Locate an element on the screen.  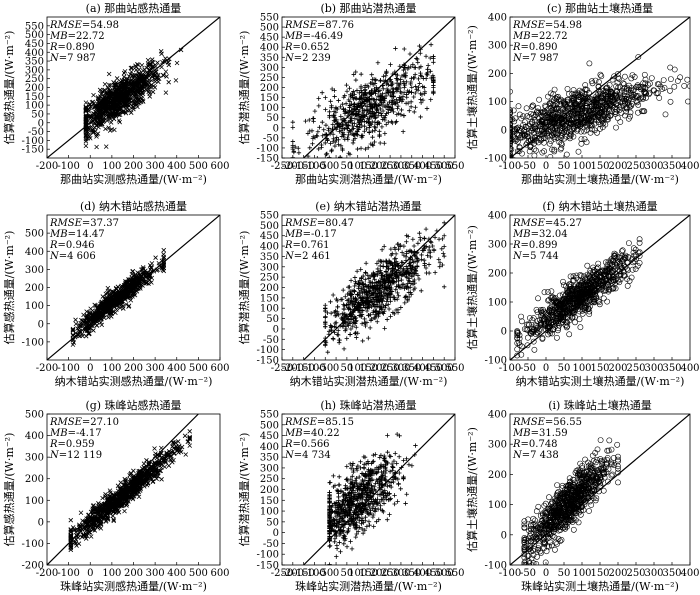
y-tick-label: -150 is located at coordinates (268, 159).